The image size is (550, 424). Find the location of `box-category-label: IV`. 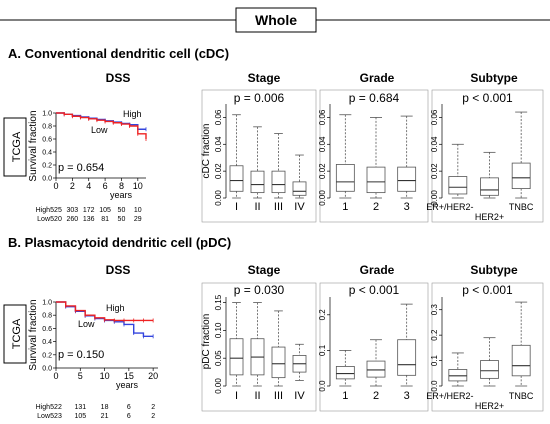

box-category-label: IV is located at coordinates (299, 207).